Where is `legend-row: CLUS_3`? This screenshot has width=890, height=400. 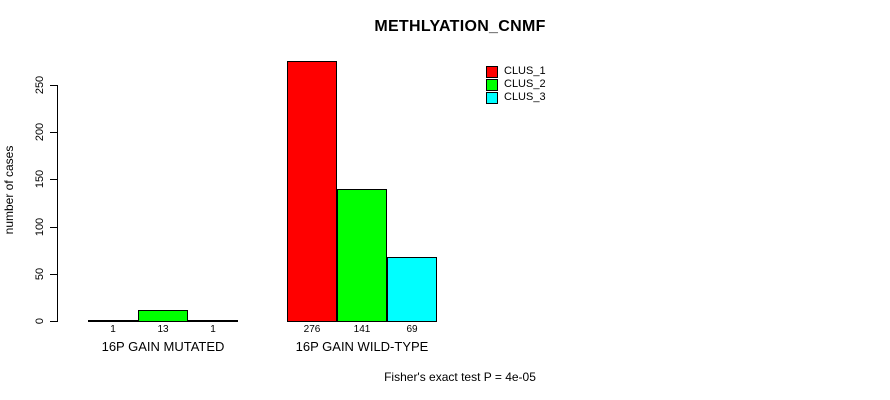 legend-row: CLUS_3 is located at coordinates (516, 97).